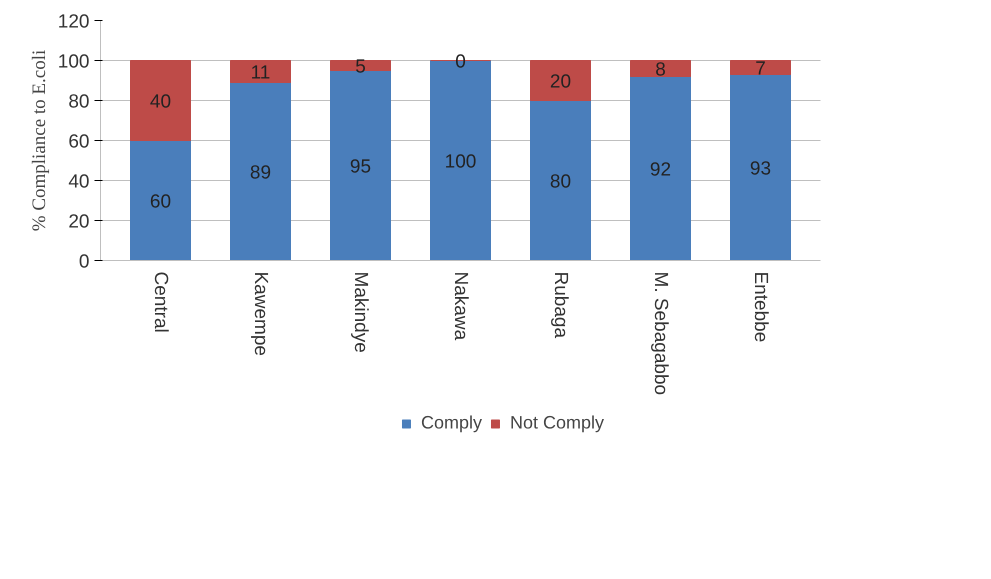  I want to click on data-label: 89, so click(261, 173).